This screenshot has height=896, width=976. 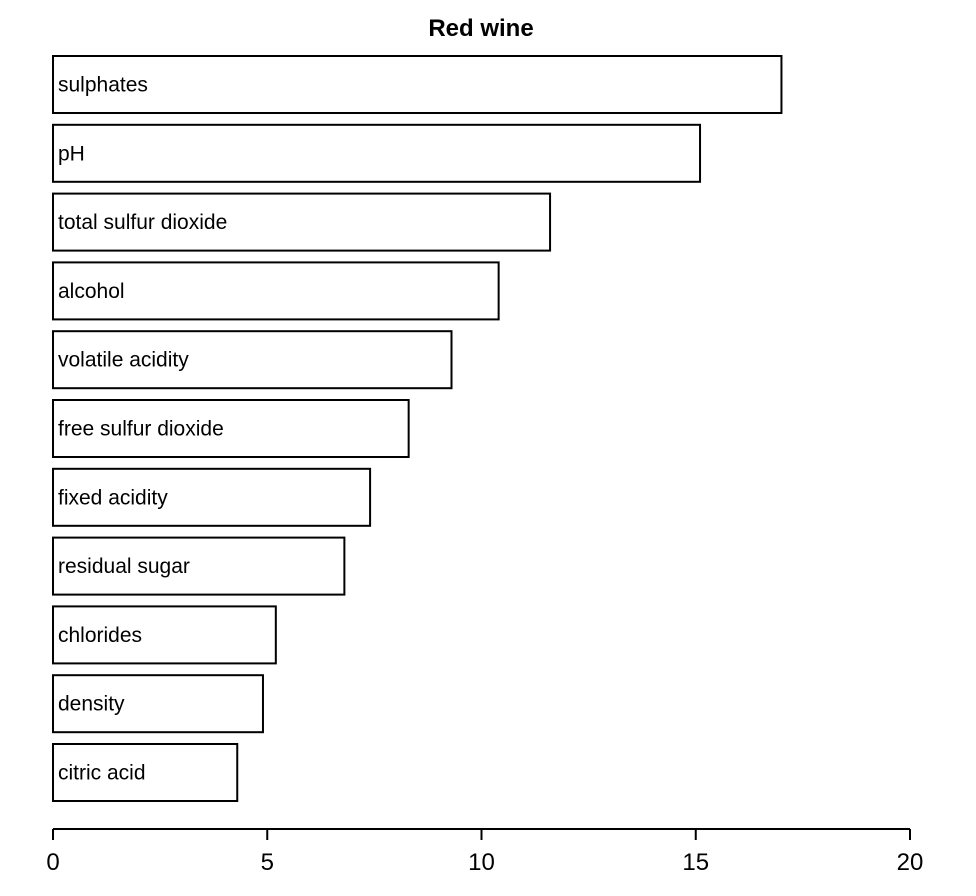 What do you see at coordinates (91, 291) in the screenshot?
I see `bar-label: alcohol` at bounding box center [91, 291].